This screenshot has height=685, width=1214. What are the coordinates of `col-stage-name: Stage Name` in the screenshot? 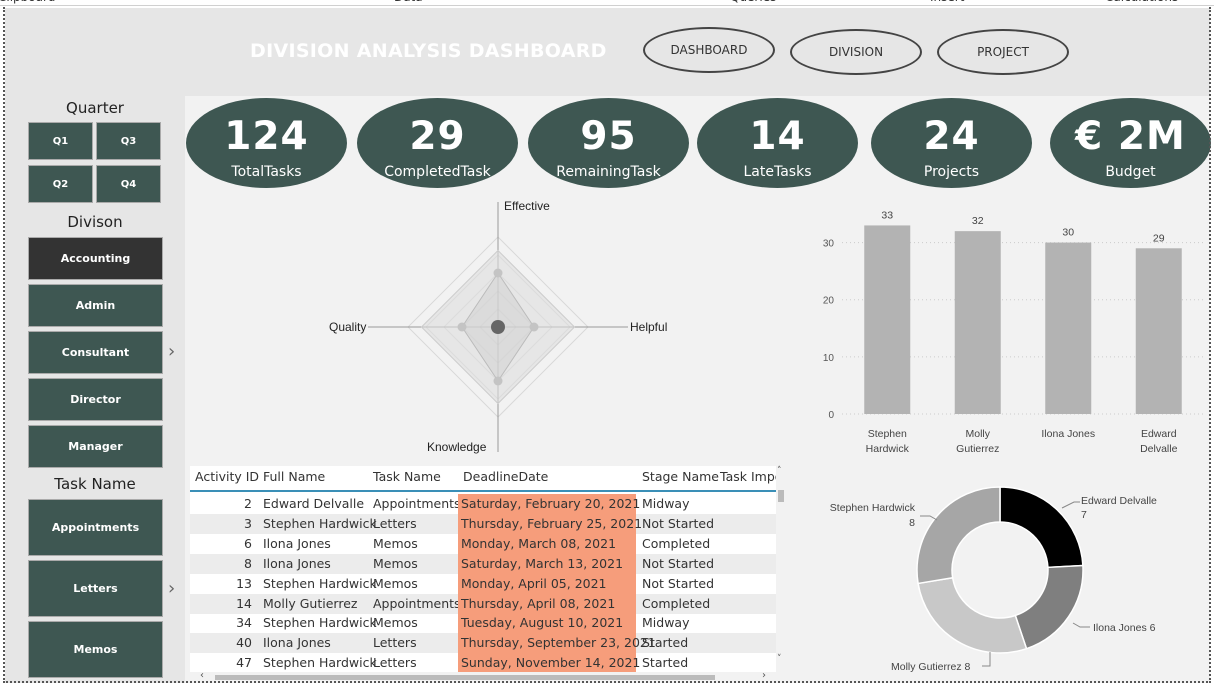 It's located at (680, 476).